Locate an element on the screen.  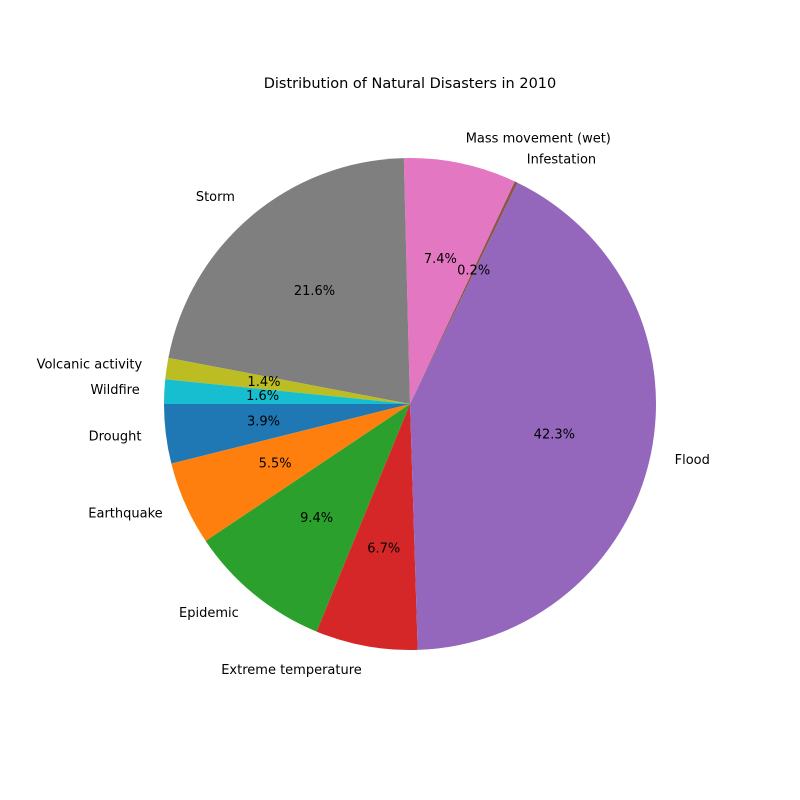
slice-percent-infestation: 0.2% is located at coordinates (473, 270).